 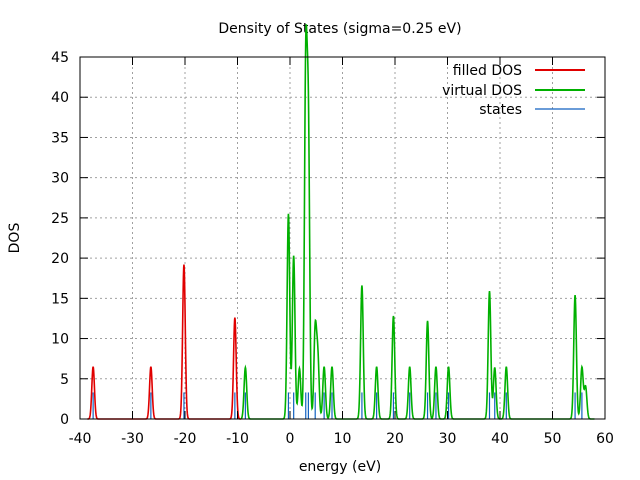 What do you see at coordinates (605, 439) in the screenshot?
I see `x-tick-label: 60` at bounding box center [605, 439].